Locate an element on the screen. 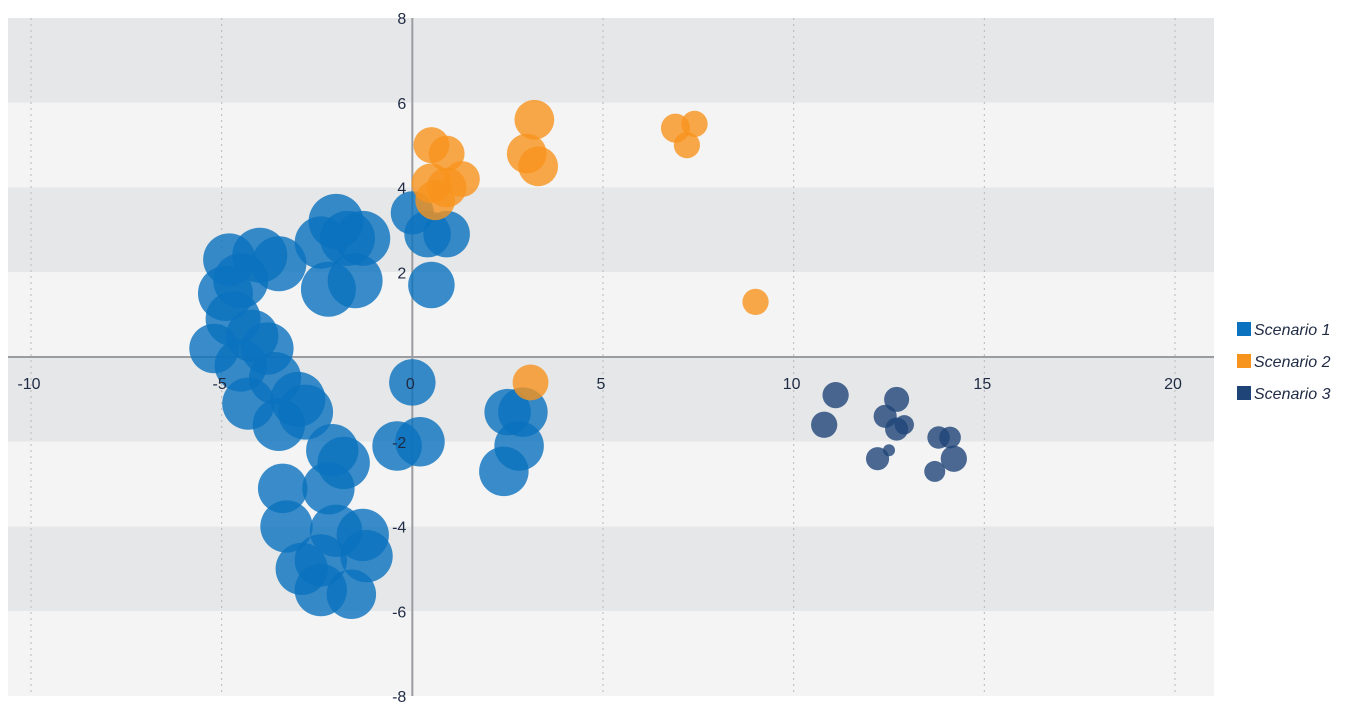 This screenshot has width=1350, height=706. x-tick-label: 20 is located at coordinates (1173, 384).